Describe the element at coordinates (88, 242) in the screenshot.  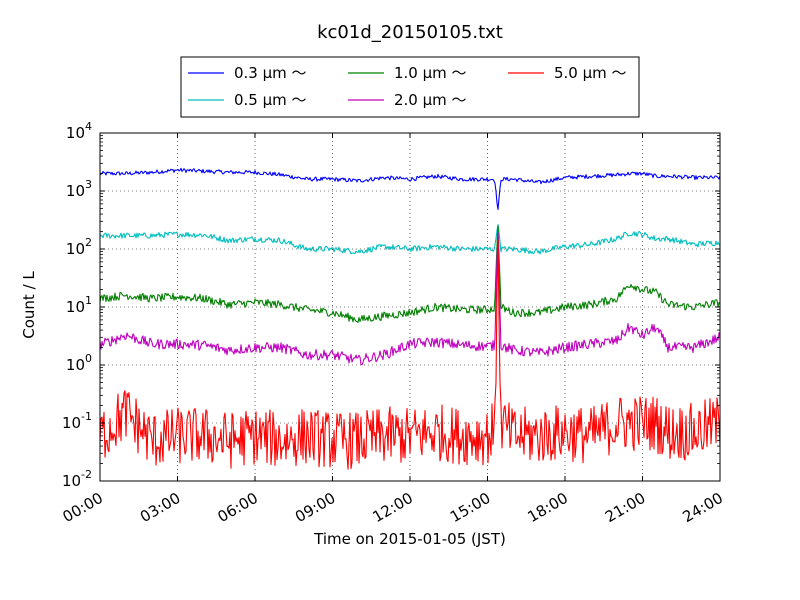
I see `y-tick-exponent: 2` at that location.